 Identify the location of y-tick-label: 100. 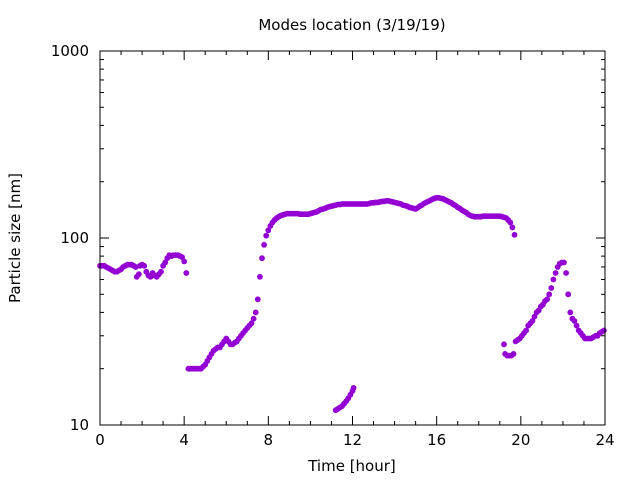
(74, 238).